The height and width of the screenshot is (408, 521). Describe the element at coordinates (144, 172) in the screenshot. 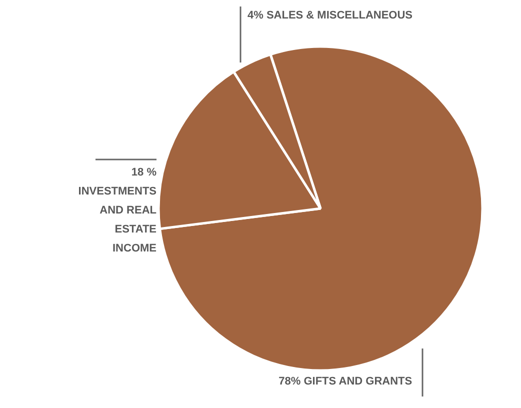

I see `data-label: 18 %` at that location.